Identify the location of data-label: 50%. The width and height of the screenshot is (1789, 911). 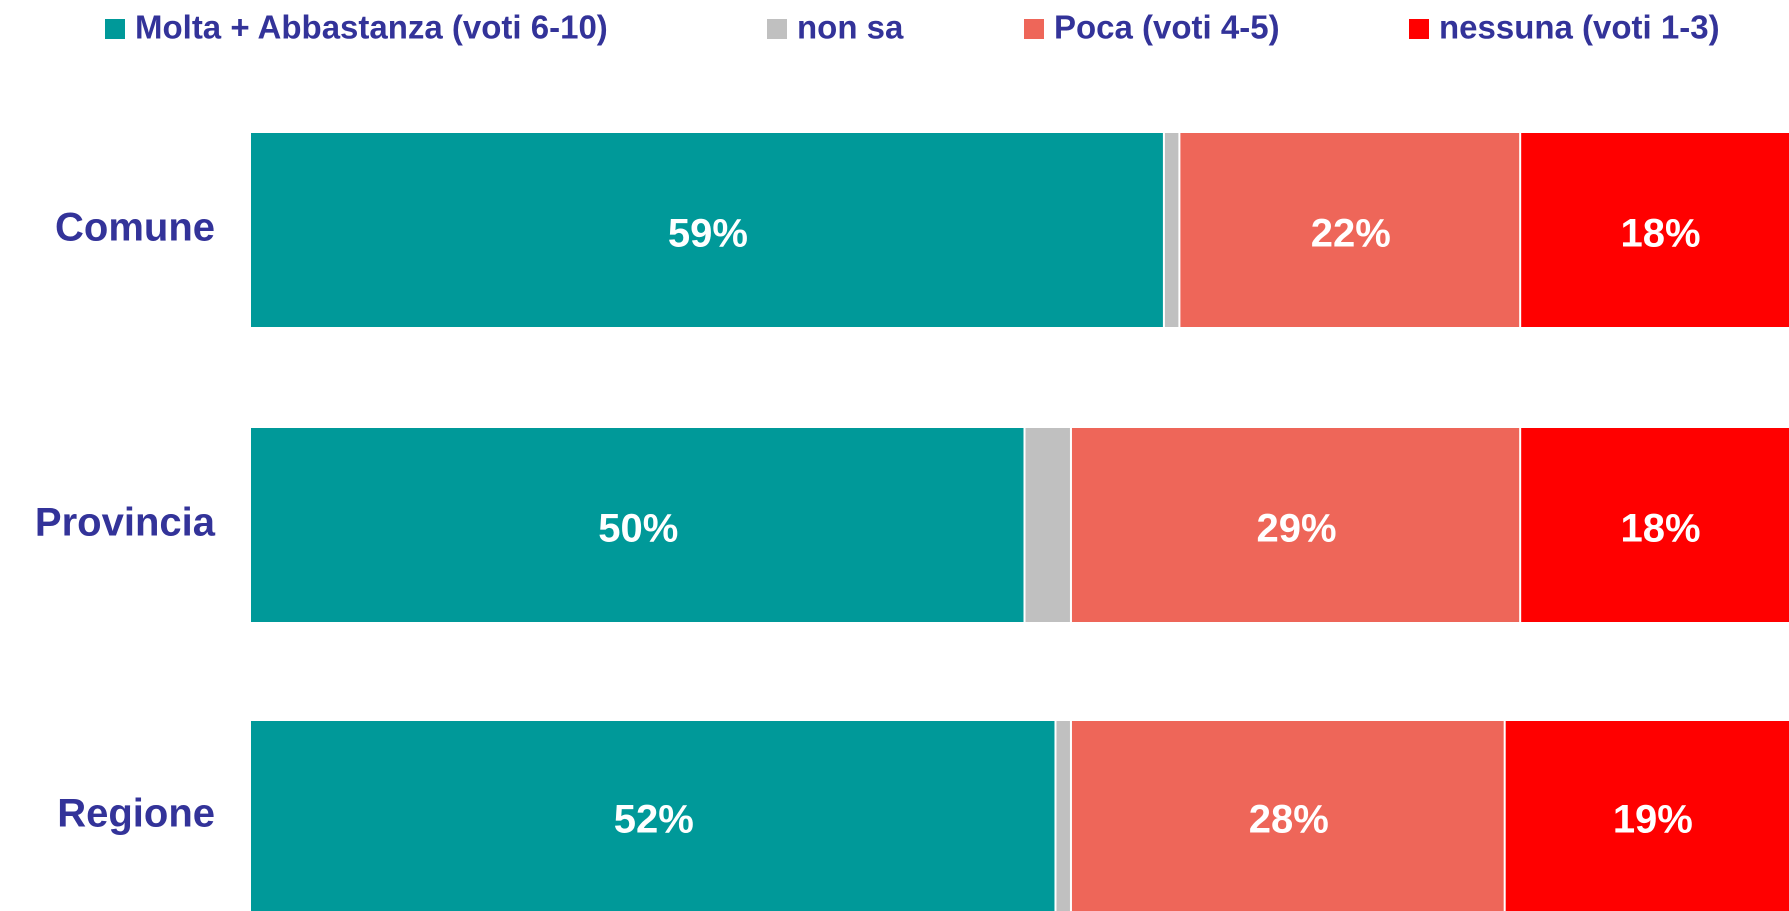
(638, 529).